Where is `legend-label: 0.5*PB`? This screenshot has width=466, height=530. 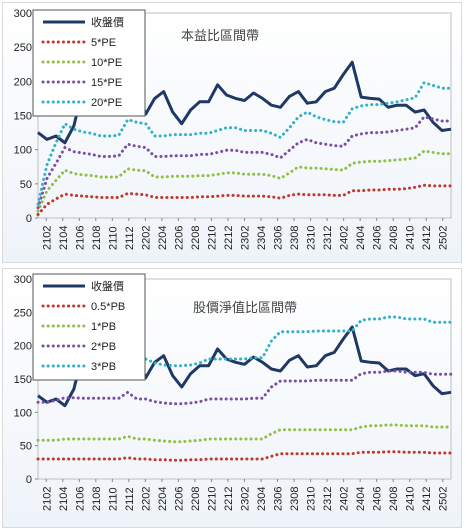
legend-label: 0.5*PB is located at coordinates (108, 307).